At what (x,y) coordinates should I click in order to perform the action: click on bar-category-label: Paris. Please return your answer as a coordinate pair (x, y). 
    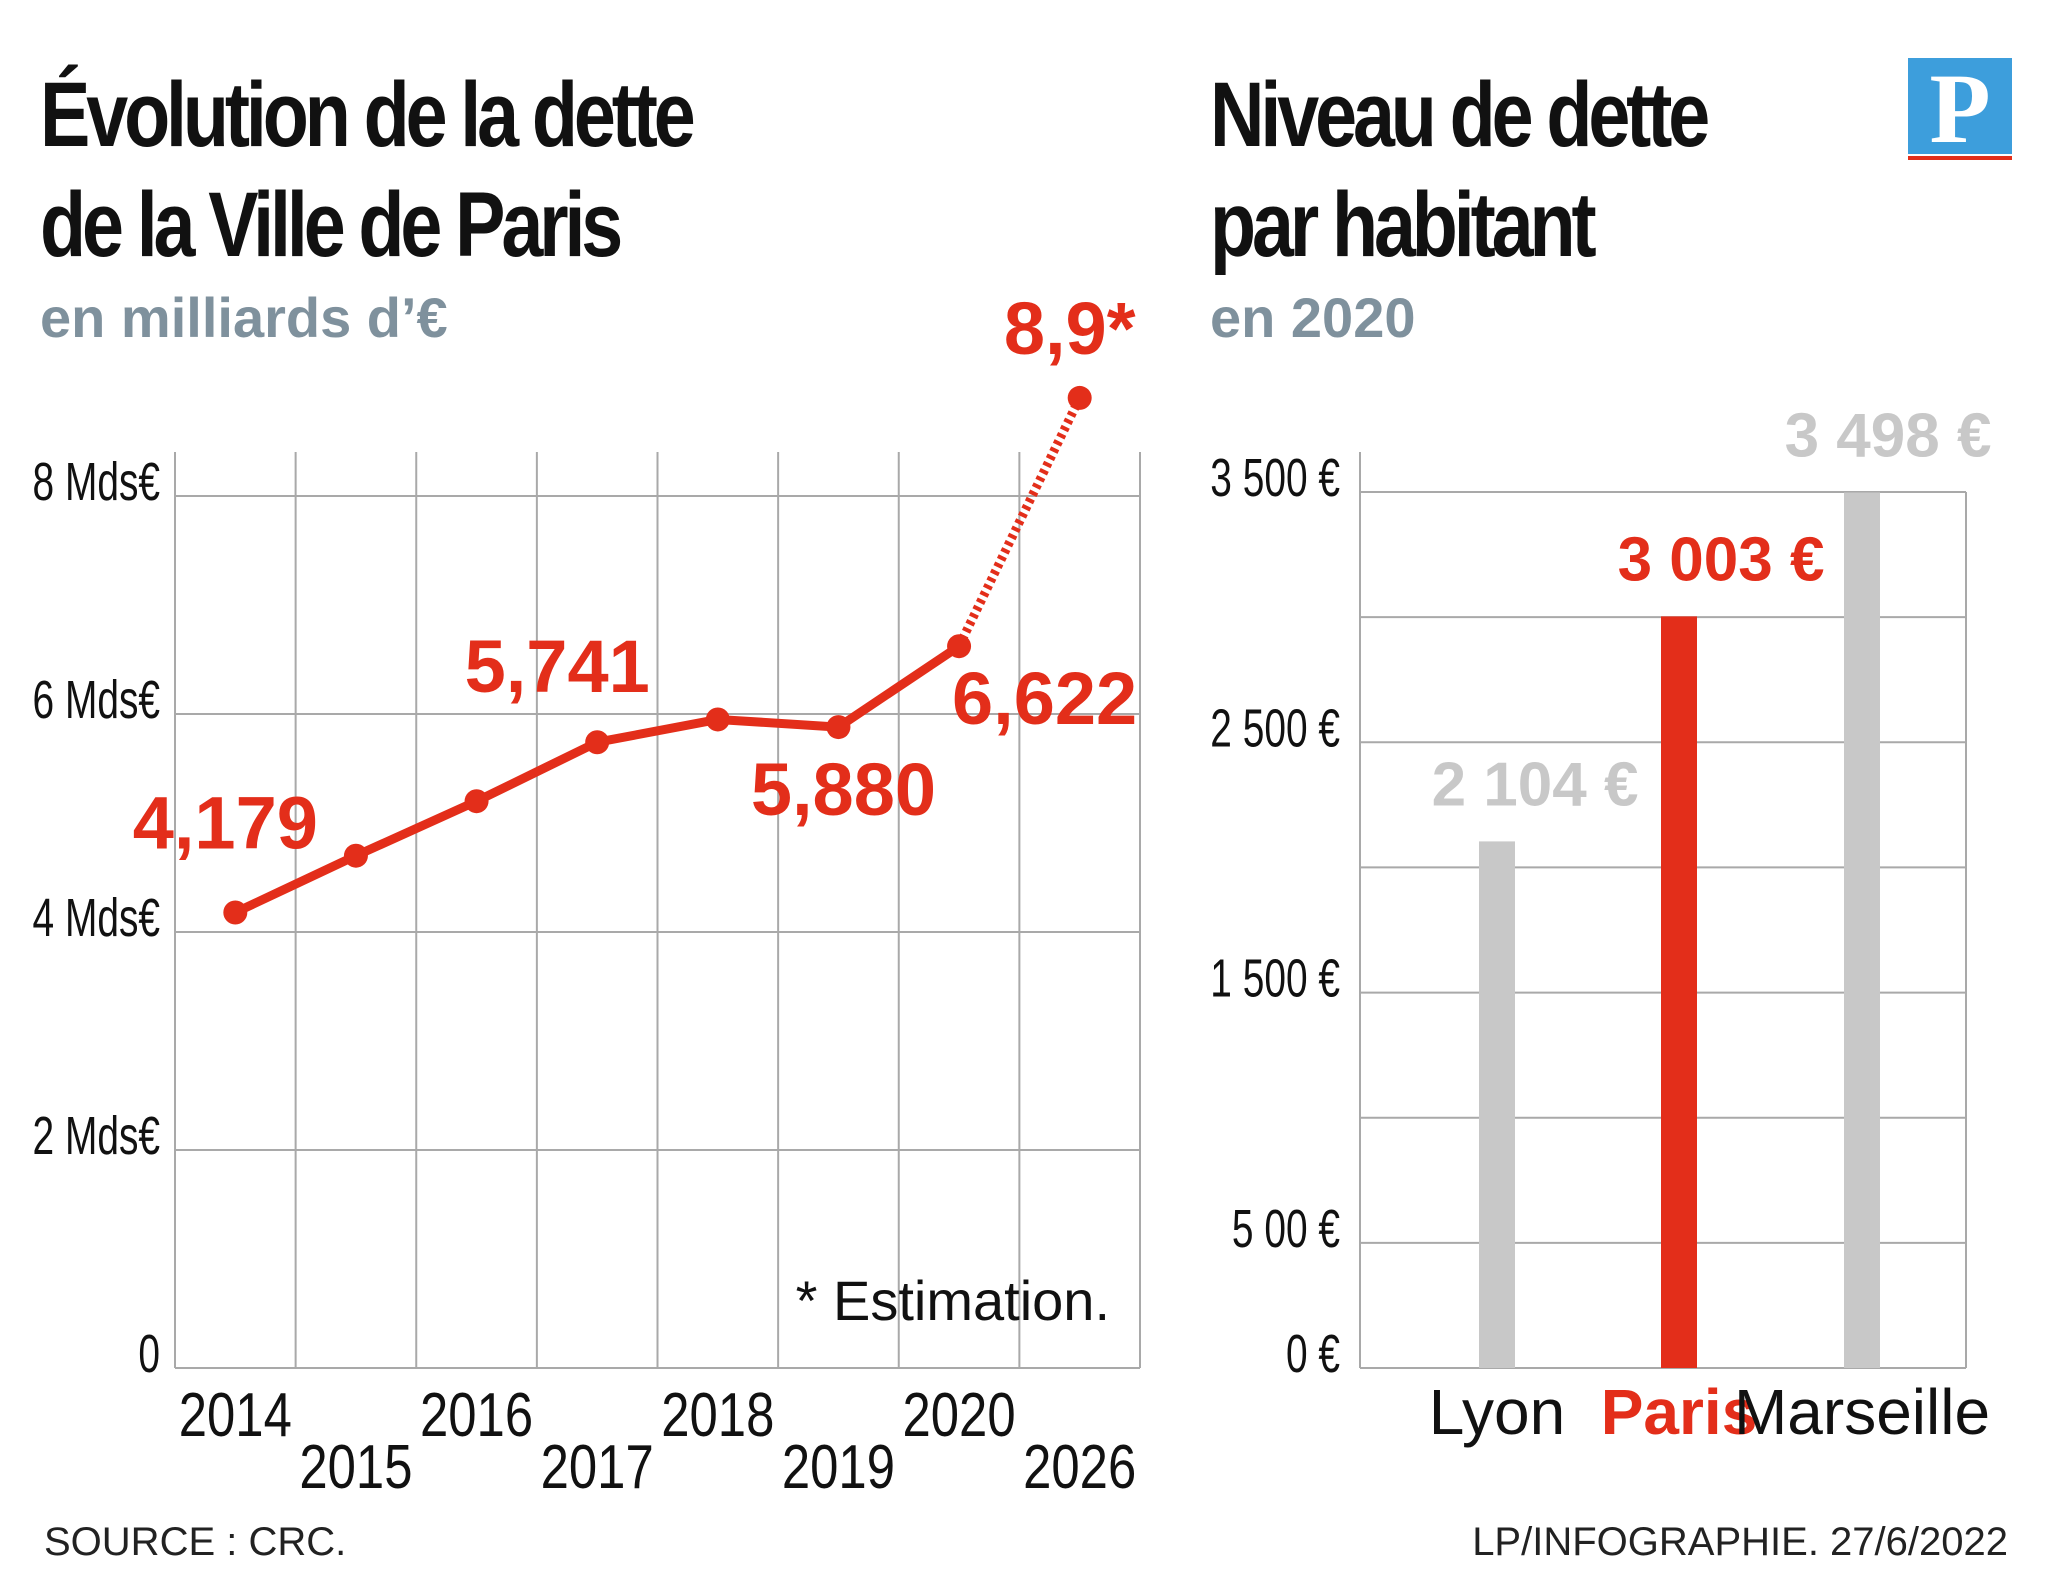
    Looking at the image, I should click on (1679, 1412).